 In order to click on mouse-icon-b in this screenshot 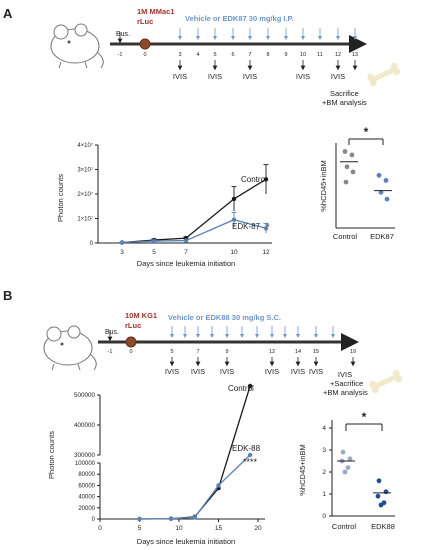, I will do `click(70, 348)`.